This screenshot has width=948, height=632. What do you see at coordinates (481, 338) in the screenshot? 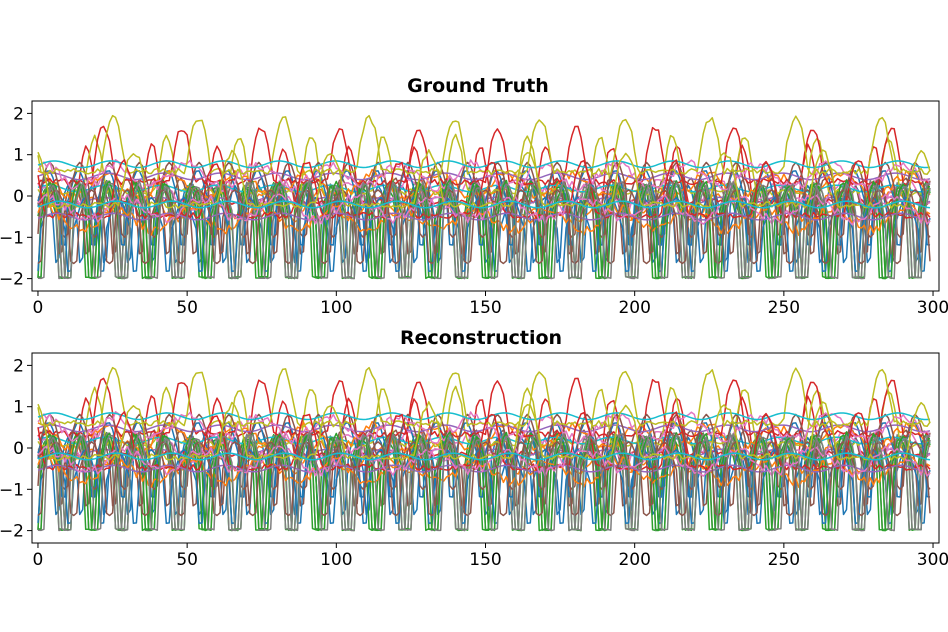
I see `chart-title: Reconstruction` at bounding box center [481, 338].